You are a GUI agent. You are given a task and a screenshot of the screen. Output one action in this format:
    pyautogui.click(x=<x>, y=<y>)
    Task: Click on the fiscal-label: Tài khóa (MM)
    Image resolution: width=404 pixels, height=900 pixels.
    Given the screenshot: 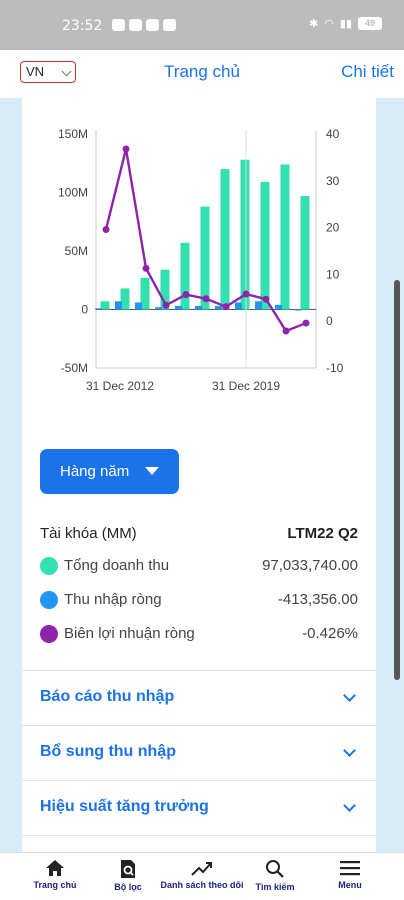 What is the action you would take?
    pyautogui.click(x=88, y=533)
    